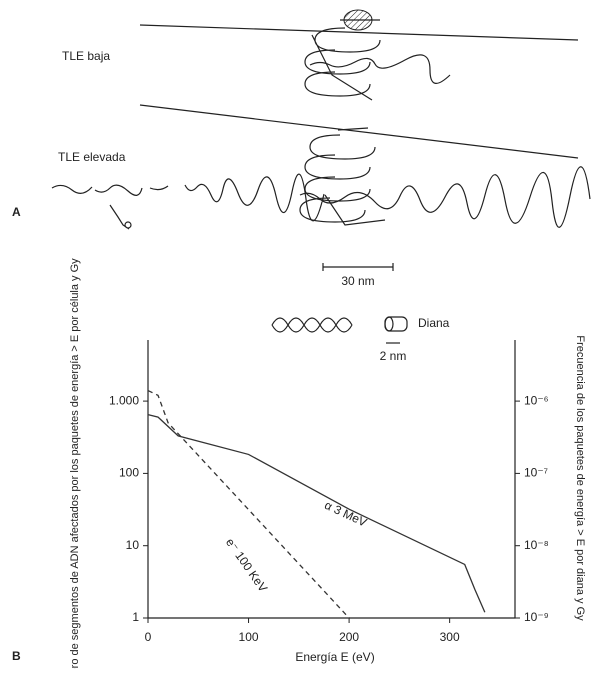  Describe the element at coordinates (536, 545) in the screenshot. I see `y2-tick-label: 10⁻⁸` at that location.